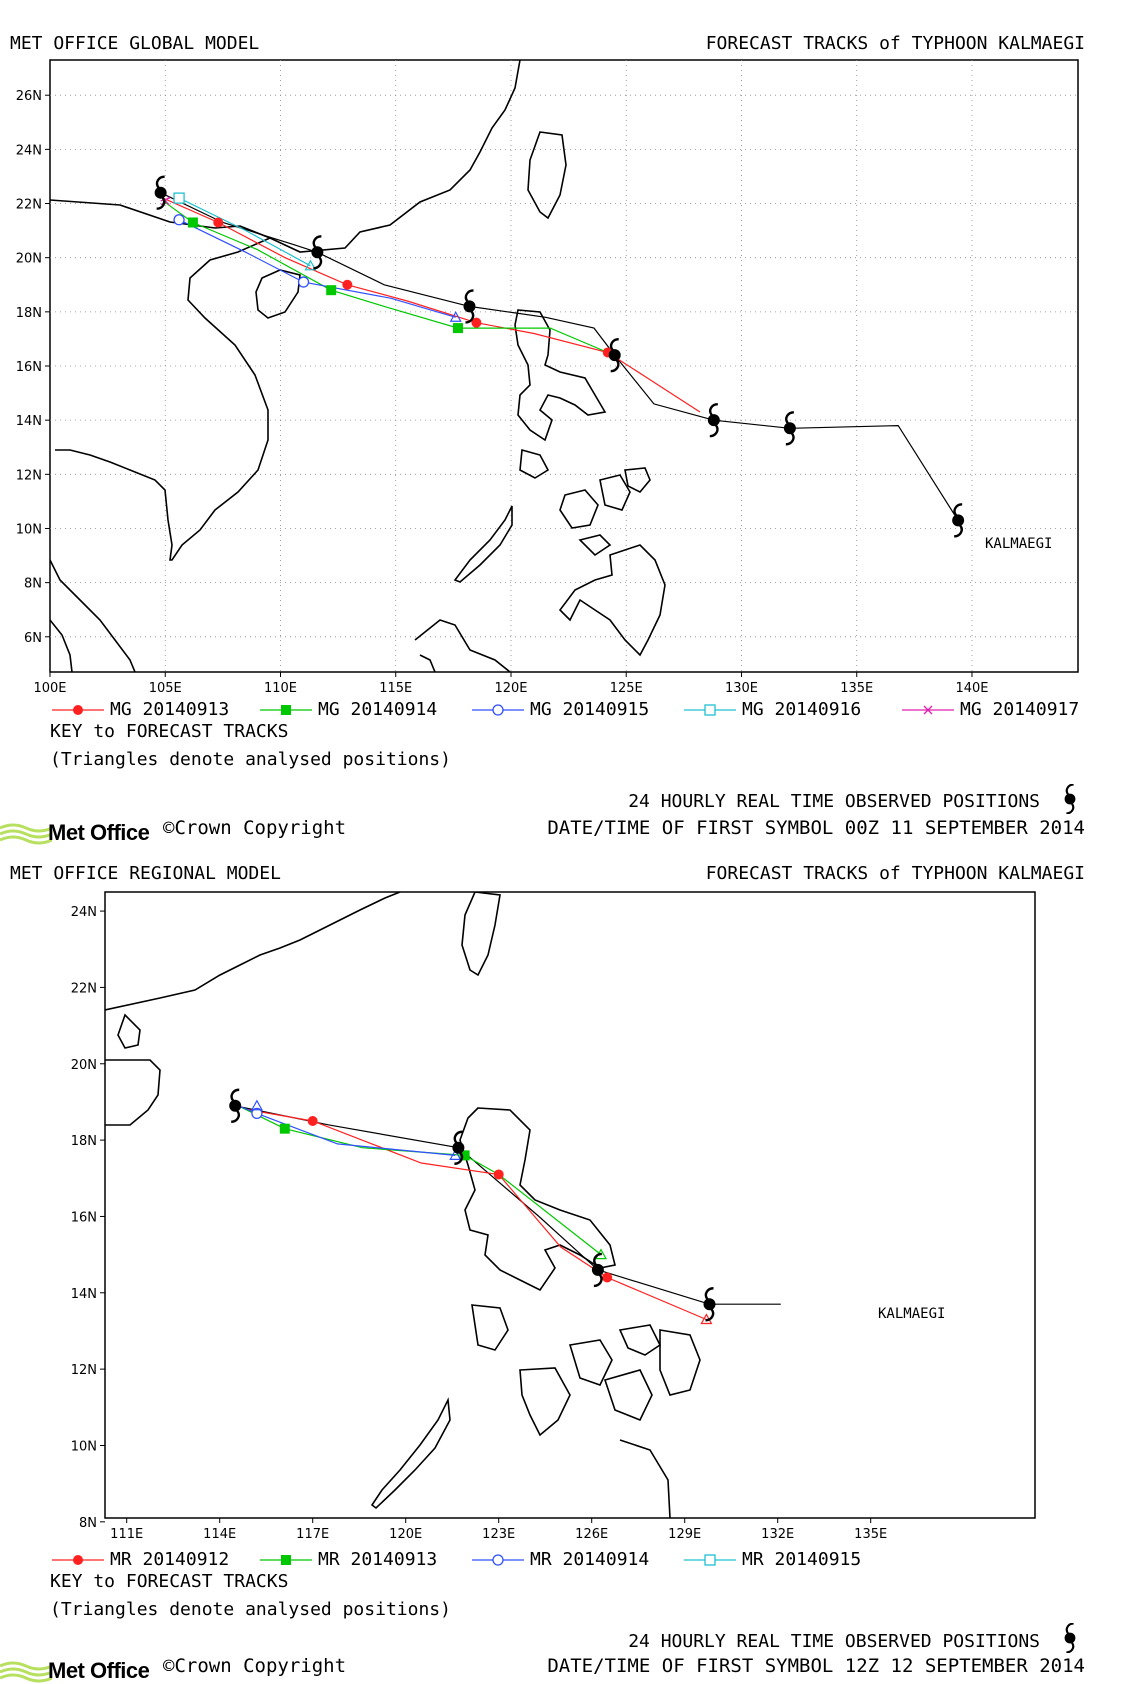  What do you see at coordinates (395, 688) in the screenshot?
I see `lon-tick-label: 115E` at bounding box center [395, 688].